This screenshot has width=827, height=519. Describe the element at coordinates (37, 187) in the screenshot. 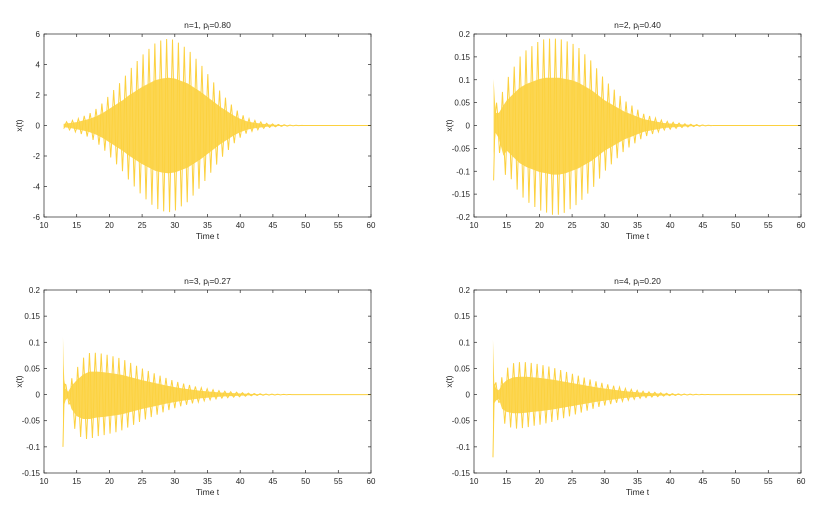

I see `y-tick-label: -4` at that location.